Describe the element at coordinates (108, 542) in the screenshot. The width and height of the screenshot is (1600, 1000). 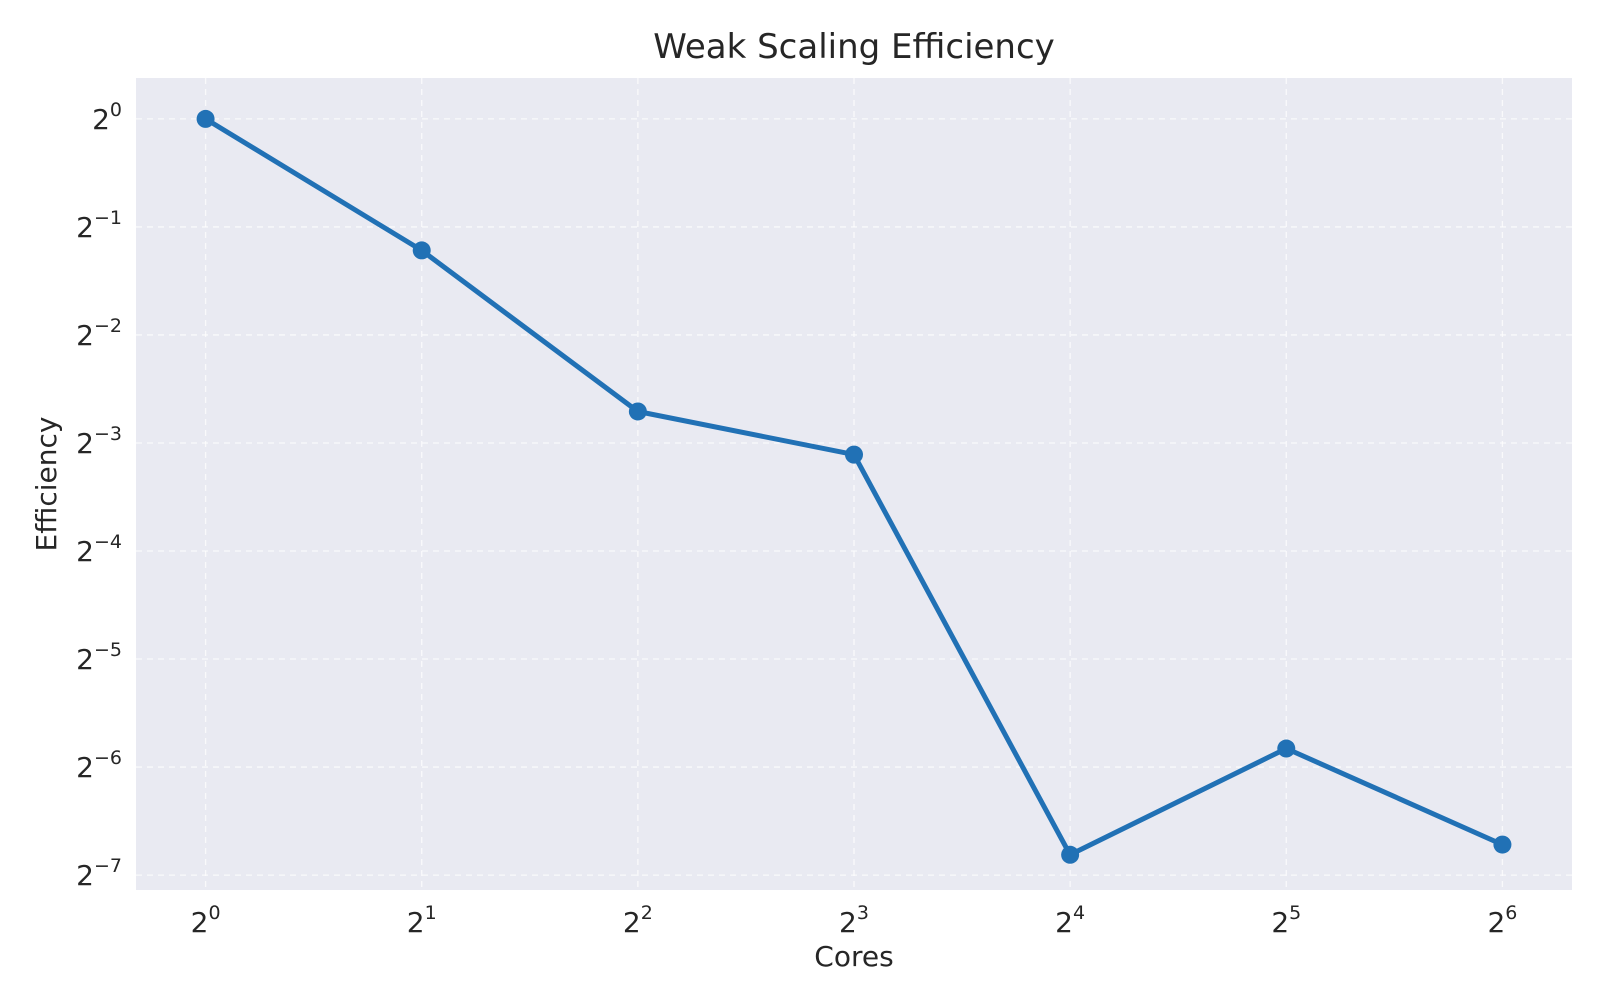
I see `y-tick-label-exponent: −4` at that location.